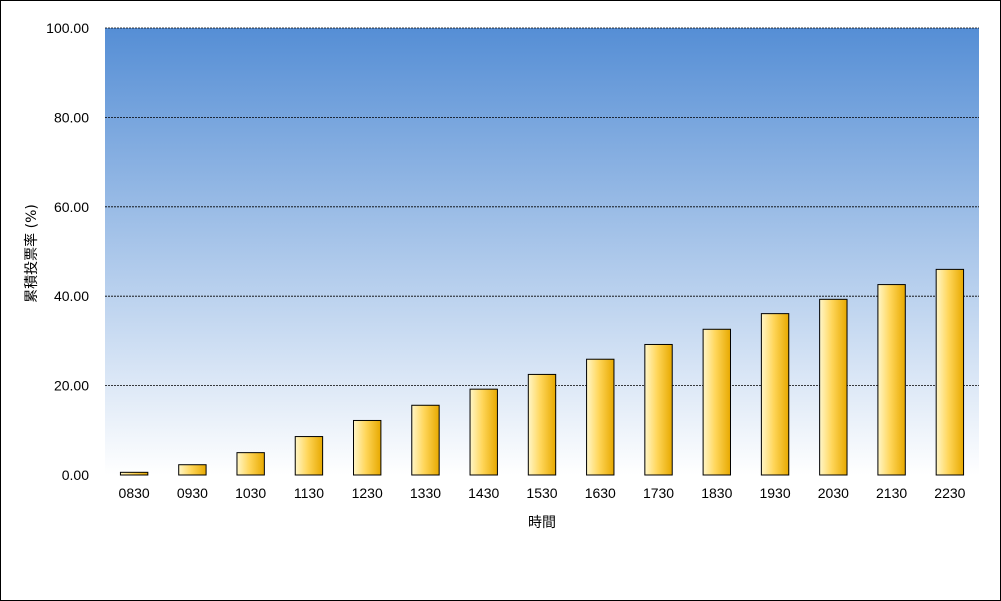  Describe the element at coordinates (31, 253) in the screenshot. I see `y-axis-title: 累積投票率 (%)` at that location.